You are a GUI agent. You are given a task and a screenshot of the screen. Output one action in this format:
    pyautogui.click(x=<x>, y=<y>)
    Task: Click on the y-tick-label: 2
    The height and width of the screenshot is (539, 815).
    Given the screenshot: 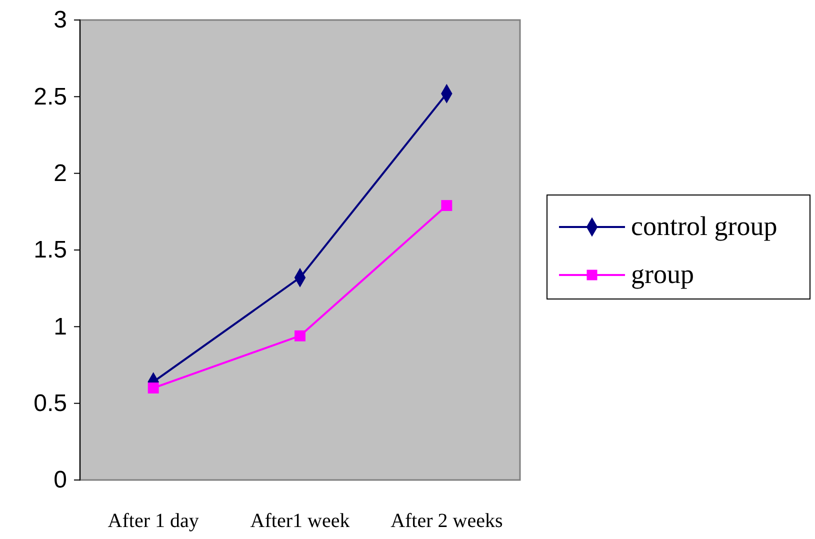 What is the action you would take?
    pyautogui.click(x=60, y=174)
    